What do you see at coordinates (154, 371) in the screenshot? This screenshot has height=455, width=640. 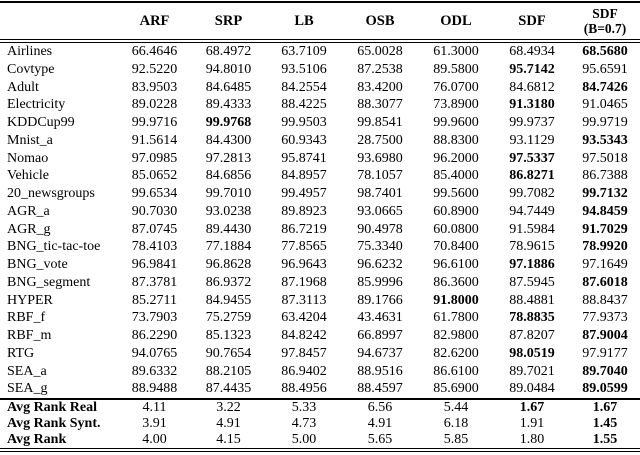 I see `value-cell: 89.6332` at bounding box center [154, 371].